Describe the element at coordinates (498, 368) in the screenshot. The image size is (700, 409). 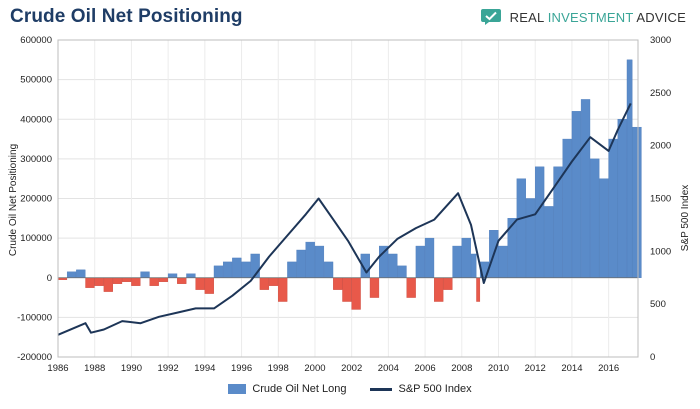
I see `x-tick-label: 2010` at that location.